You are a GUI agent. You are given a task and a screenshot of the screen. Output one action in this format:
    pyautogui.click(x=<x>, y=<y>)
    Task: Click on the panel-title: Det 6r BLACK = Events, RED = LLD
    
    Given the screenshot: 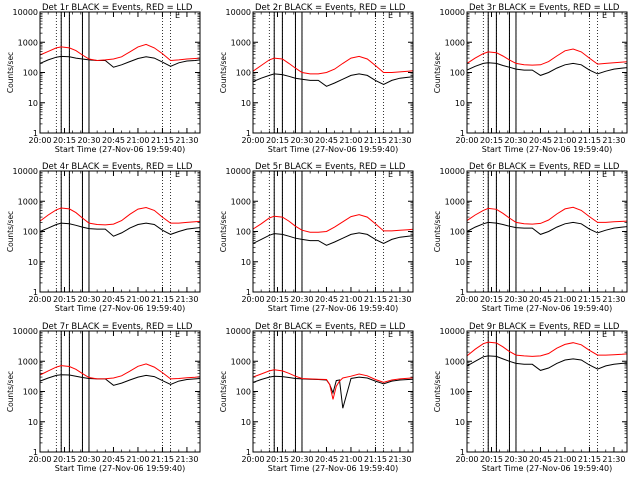 What is the action you would take?
    pyautogui.click(x=544, y=167)
    